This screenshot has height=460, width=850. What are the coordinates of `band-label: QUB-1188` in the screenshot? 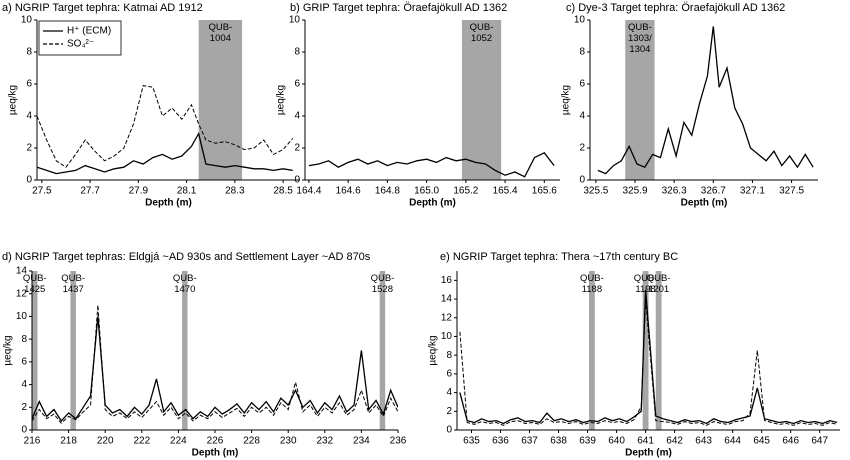 It's located at (592, 284).